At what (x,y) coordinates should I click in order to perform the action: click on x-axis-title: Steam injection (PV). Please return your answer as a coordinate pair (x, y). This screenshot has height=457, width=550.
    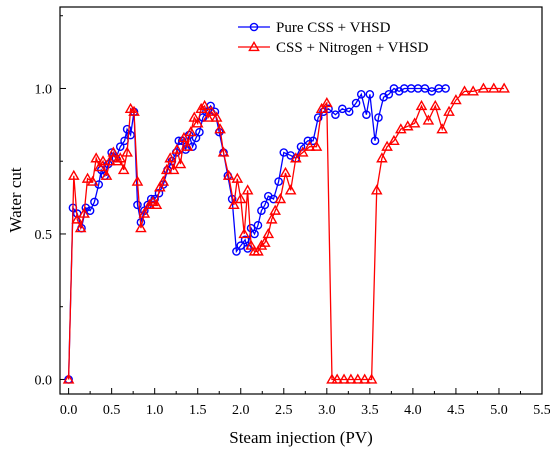
    Looking at the image, I should click on (301, 437).